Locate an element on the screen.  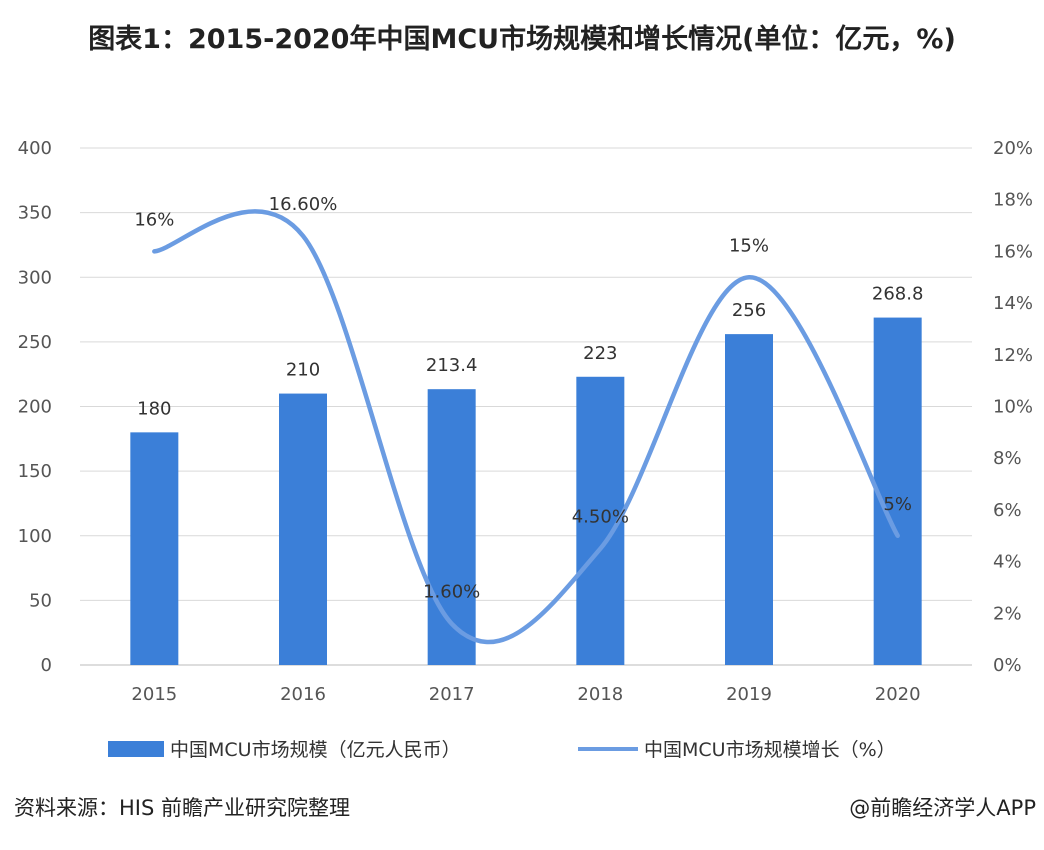
bar-data-label: 223 is located at coordinates (600, 353).